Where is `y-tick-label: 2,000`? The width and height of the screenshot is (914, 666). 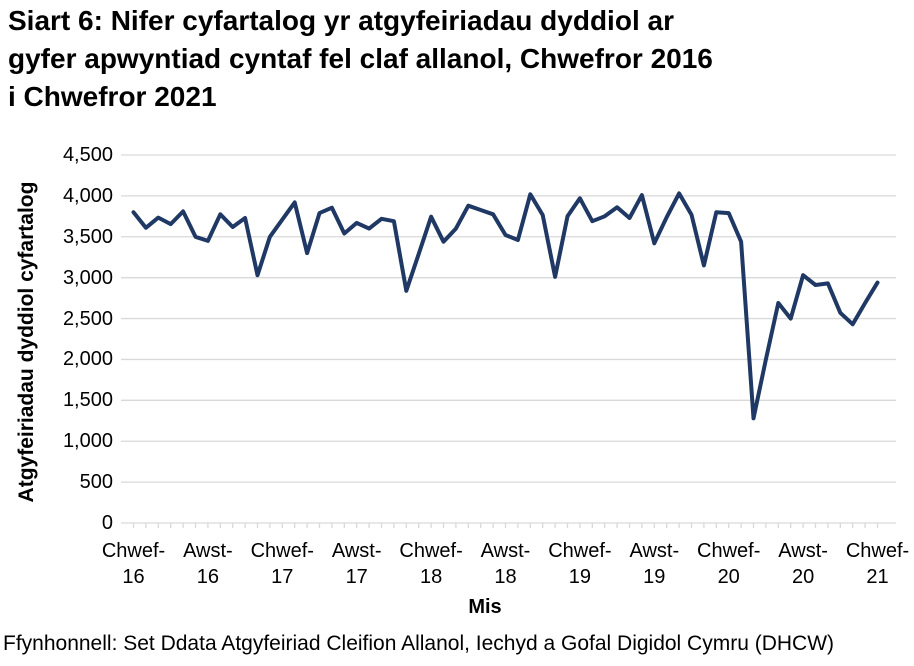
y-tick-label: 2,000 is located at coordinates (87, 359).